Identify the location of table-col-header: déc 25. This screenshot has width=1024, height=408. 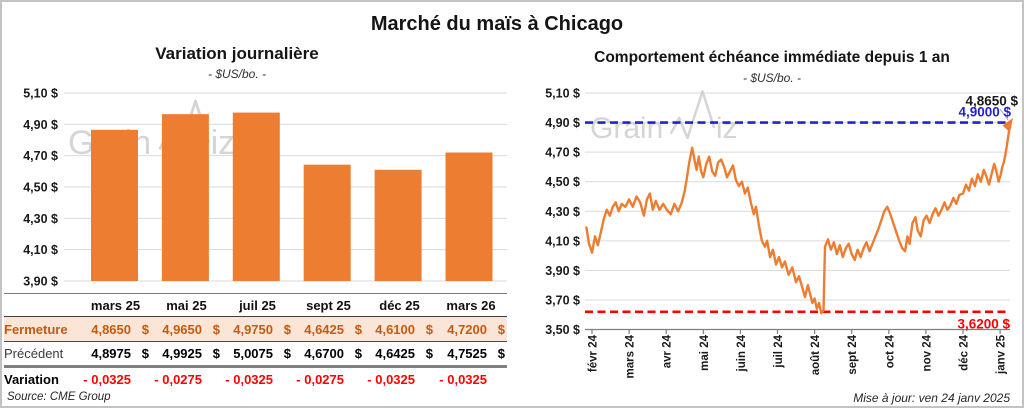
(399, 305).